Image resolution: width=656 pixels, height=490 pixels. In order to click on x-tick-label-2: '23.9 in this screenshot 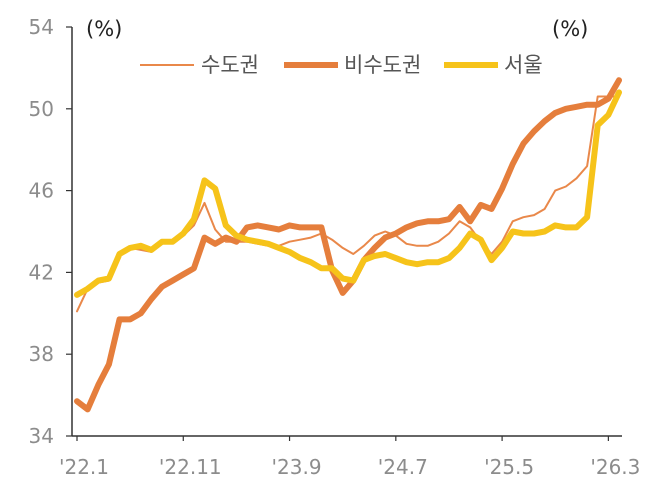, I will do `click(297, 467)`.